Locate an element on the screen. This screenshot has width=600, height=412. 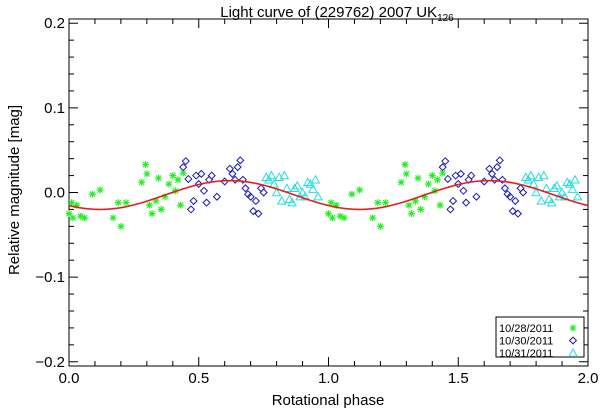
legend-marker-asterisk is located at coordinates (573, 328).